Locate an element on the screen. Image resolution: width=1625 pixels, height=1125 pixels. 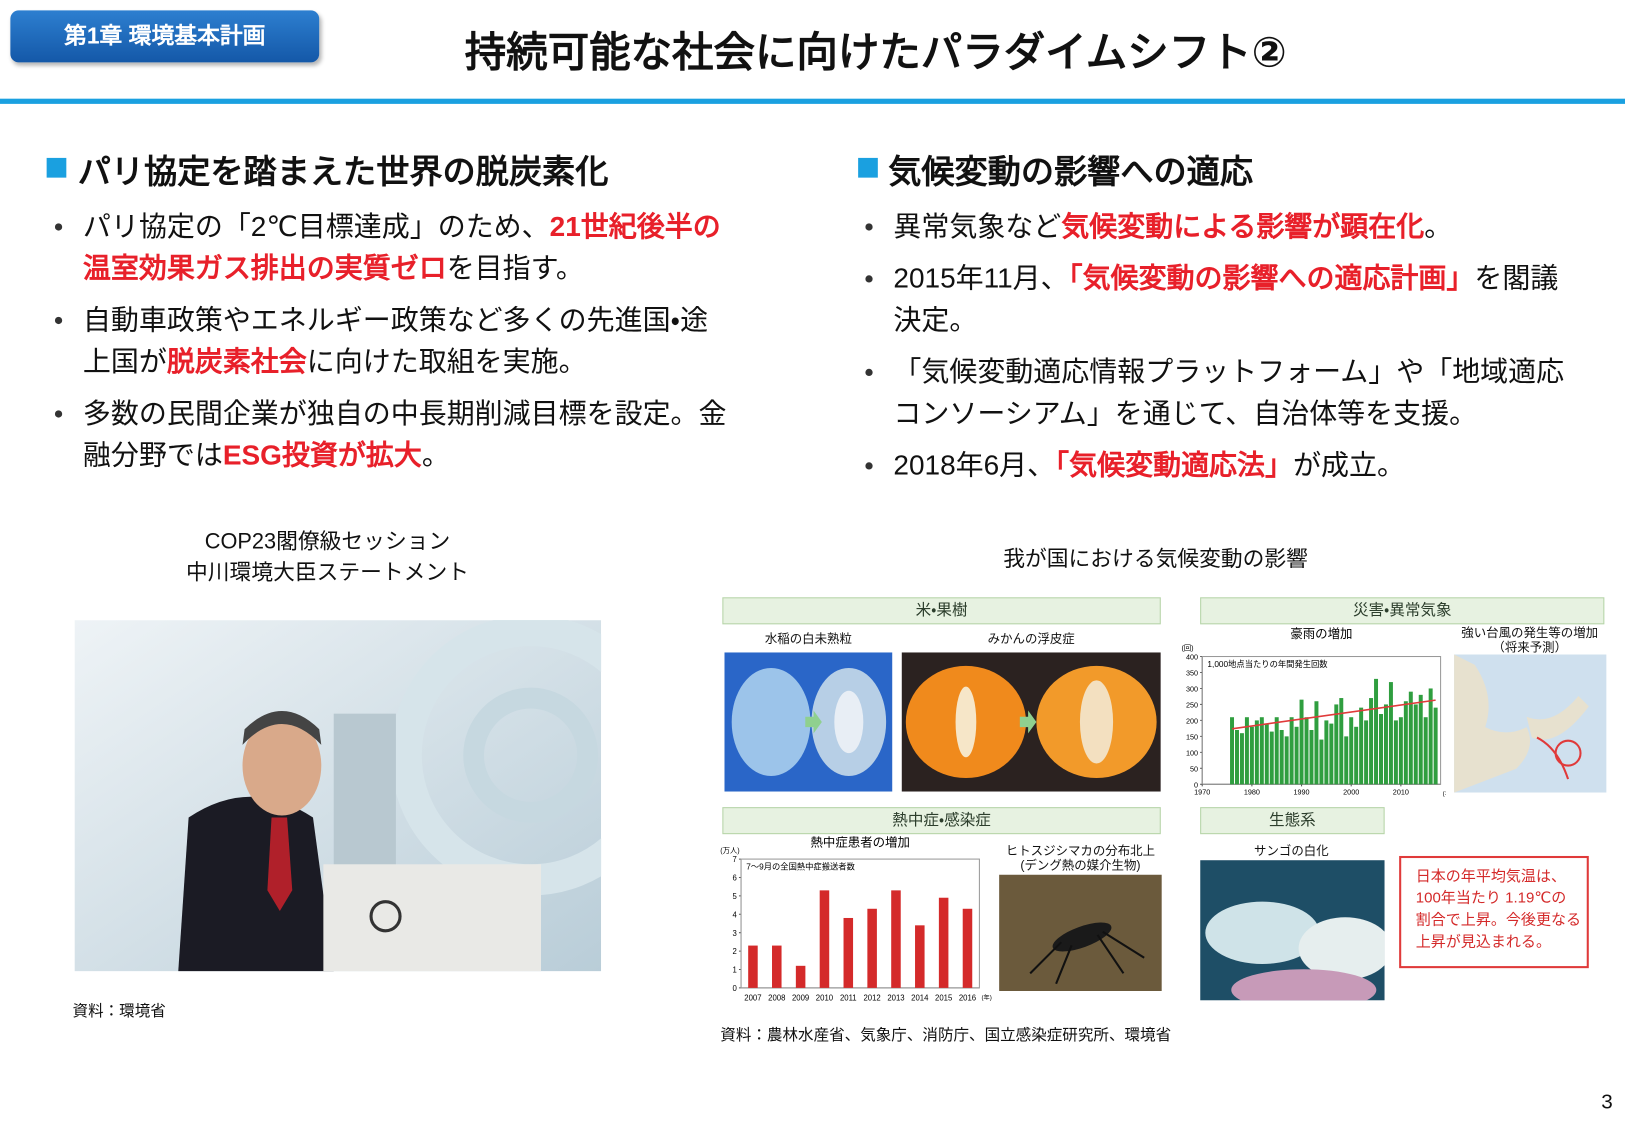
figure-title: 我が国における気候変動の影響 is located at coordinates (1155, 559).